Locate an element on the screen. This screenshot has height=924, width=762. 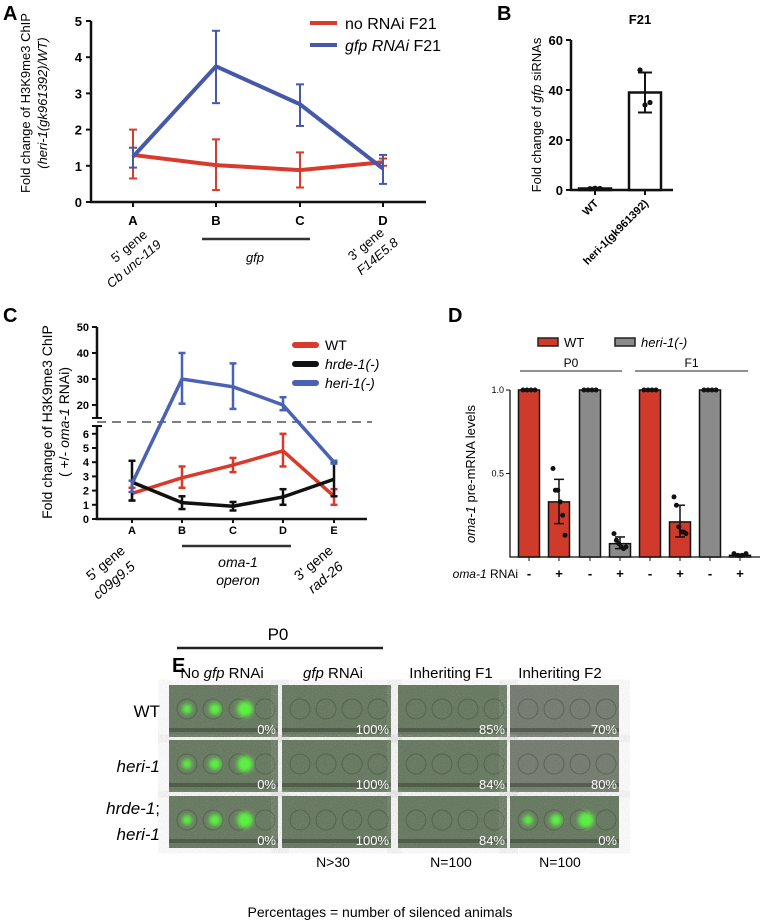
text-part: ( +/- is located at coordinates (64, 462).